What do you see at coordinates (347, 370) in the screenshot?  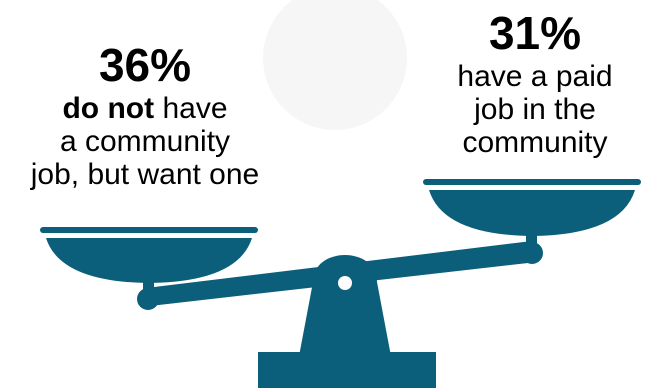 I see `scale-base` at bounding box center [347, 370].